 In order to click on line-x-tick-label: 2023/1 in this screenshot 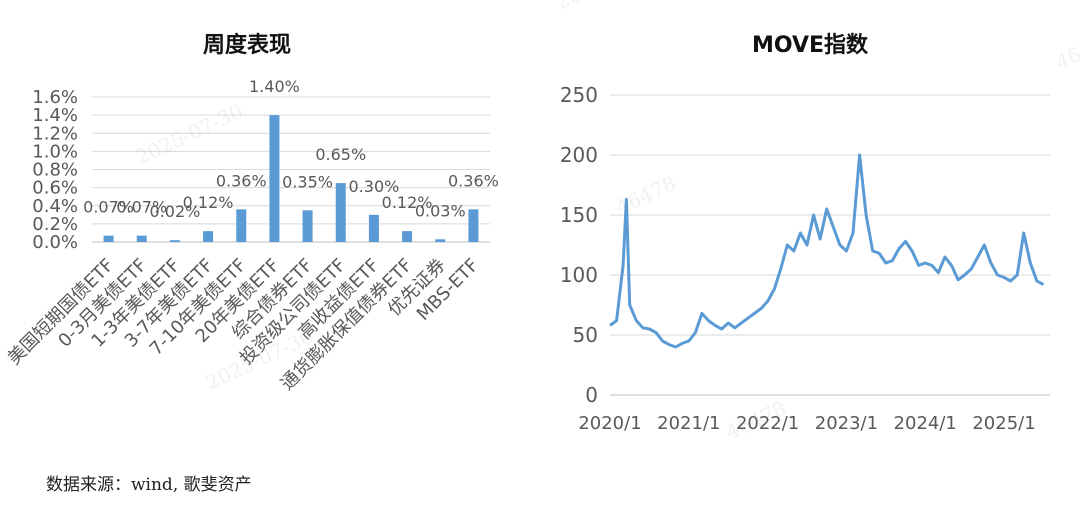, I will do `click(846, 423)`.